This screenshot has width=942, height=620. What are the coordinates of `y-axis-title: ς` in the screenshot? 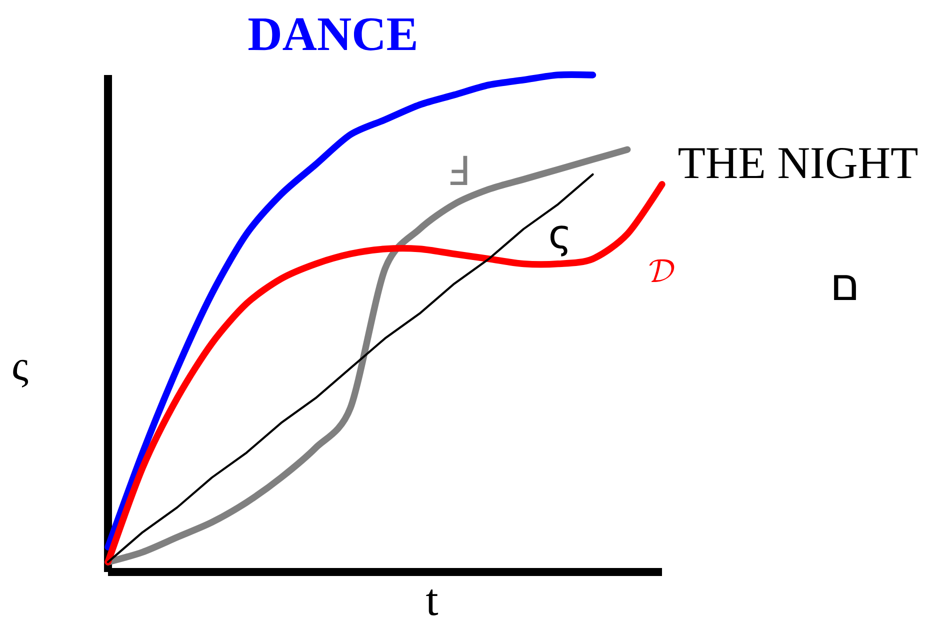 It's located at (20, 374).